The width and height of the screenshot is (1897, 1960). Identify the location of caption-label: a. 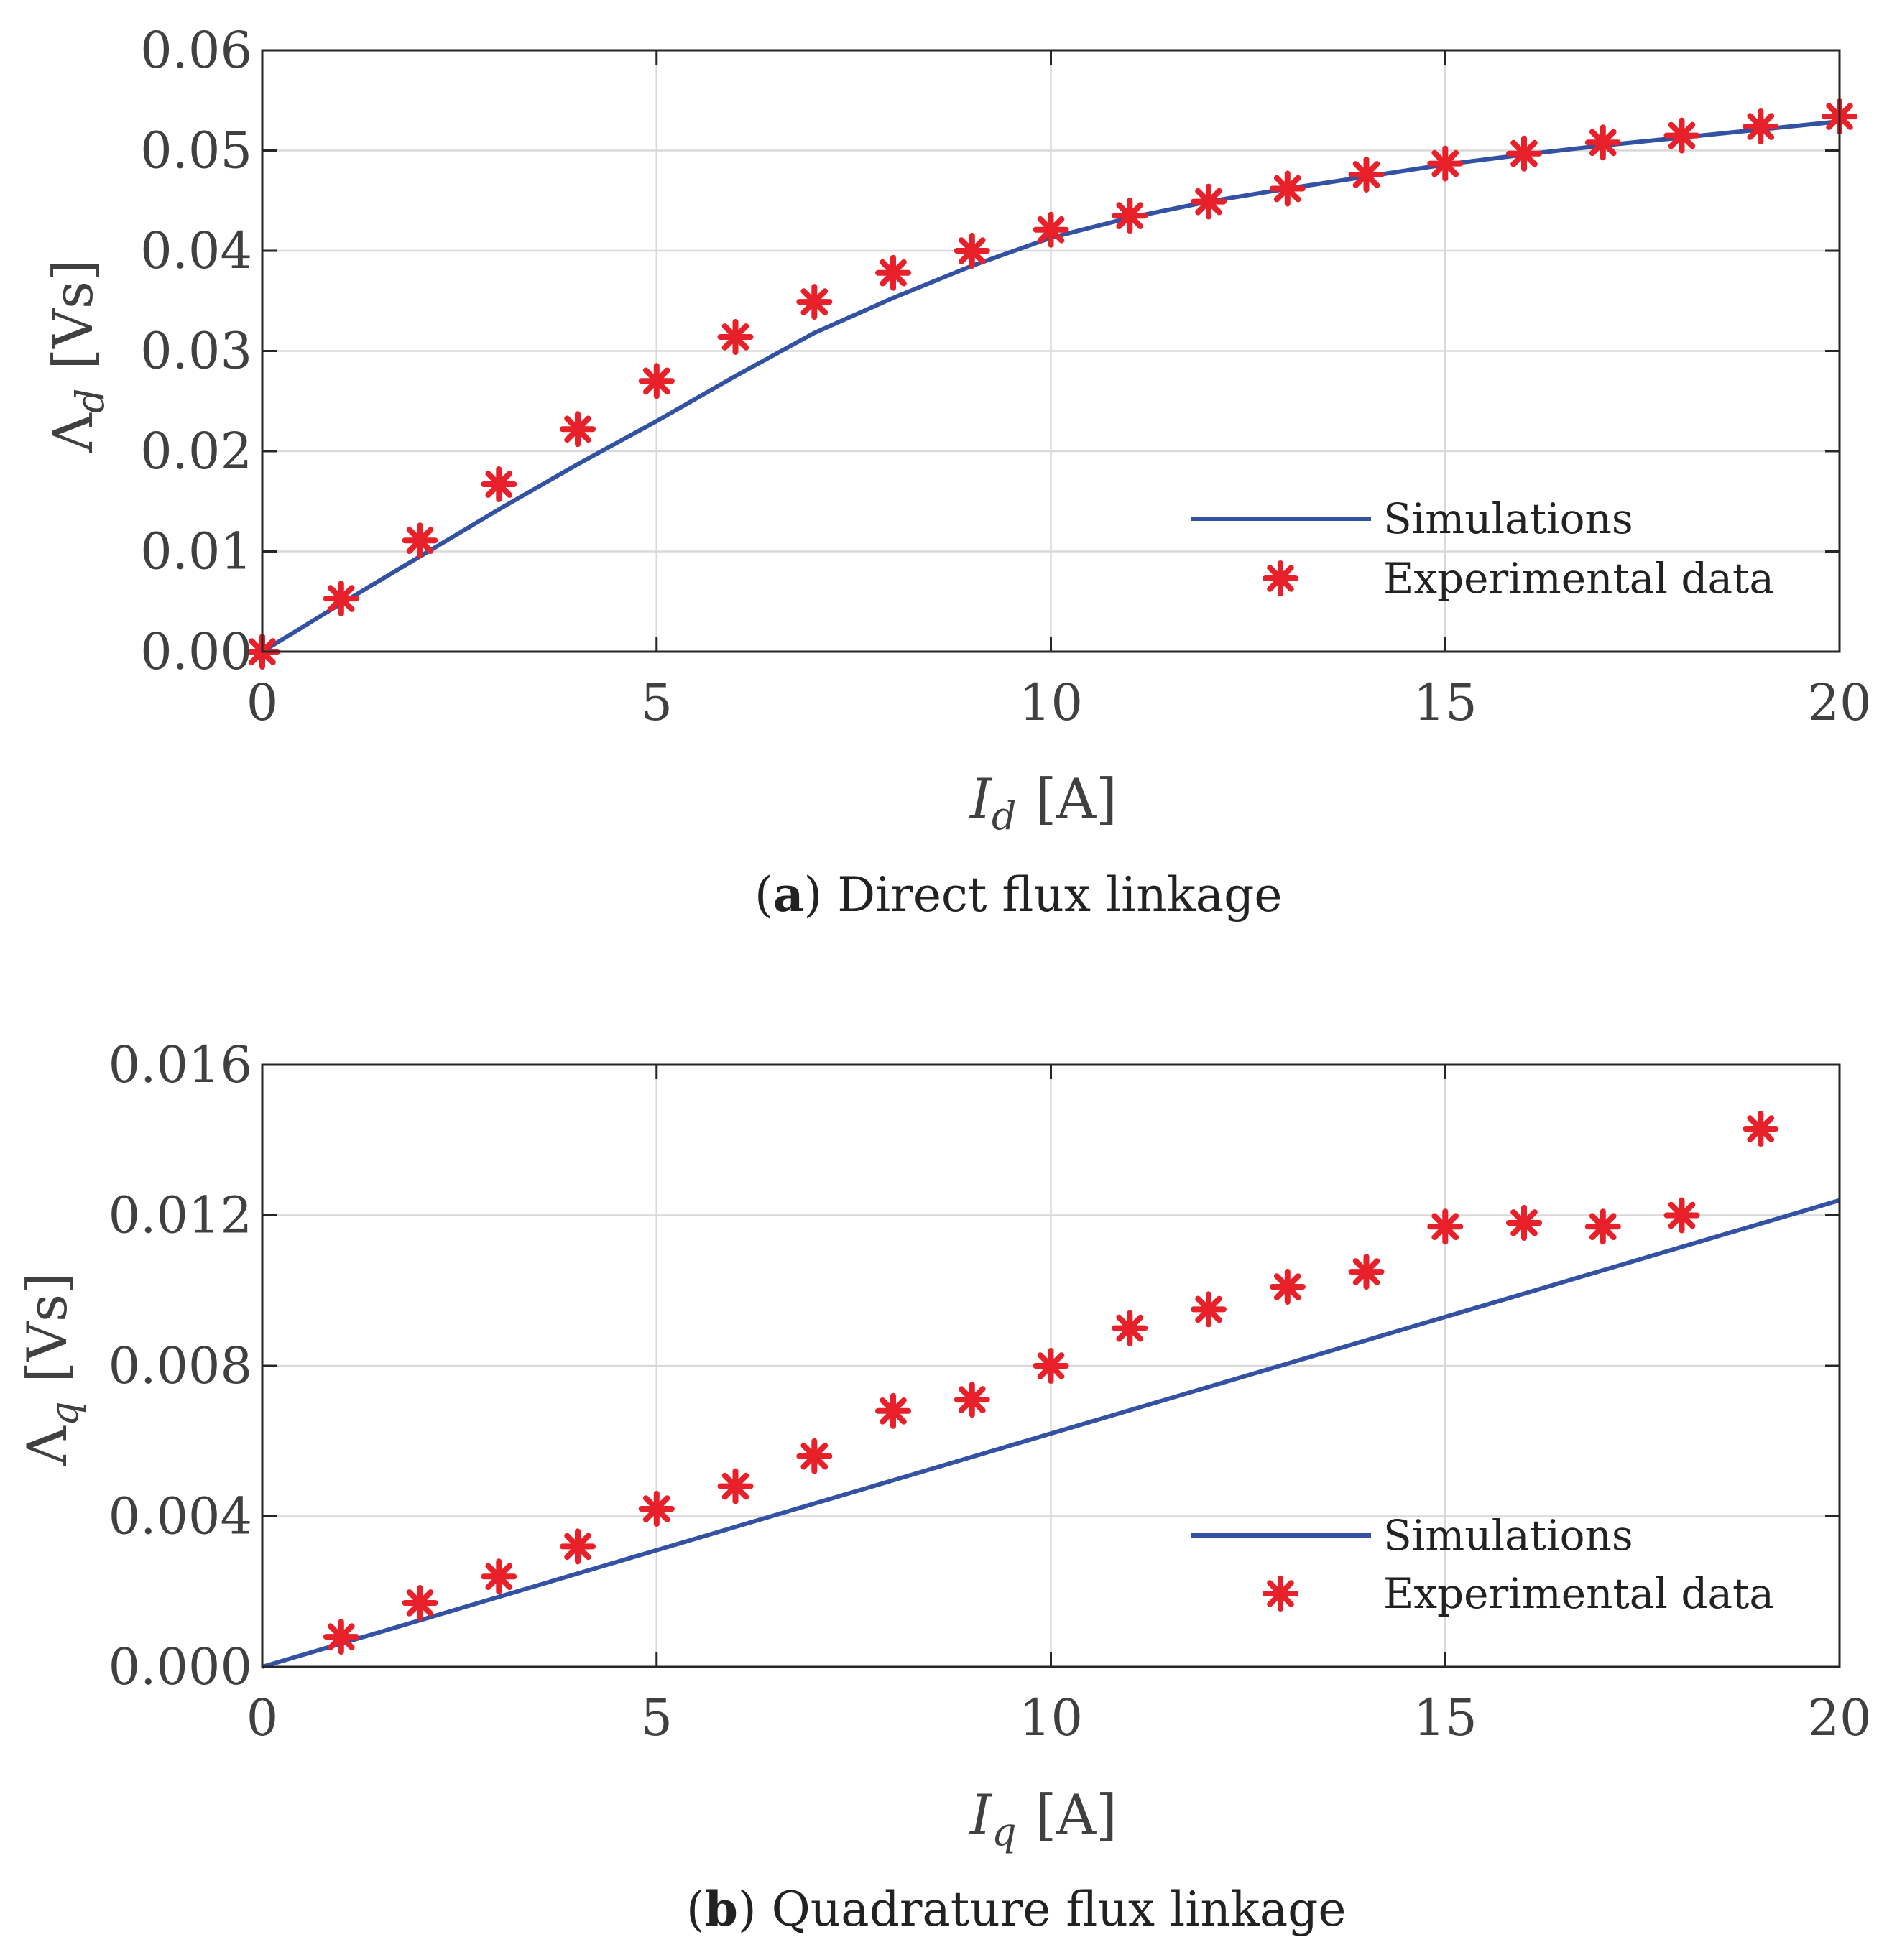
(788, 894).